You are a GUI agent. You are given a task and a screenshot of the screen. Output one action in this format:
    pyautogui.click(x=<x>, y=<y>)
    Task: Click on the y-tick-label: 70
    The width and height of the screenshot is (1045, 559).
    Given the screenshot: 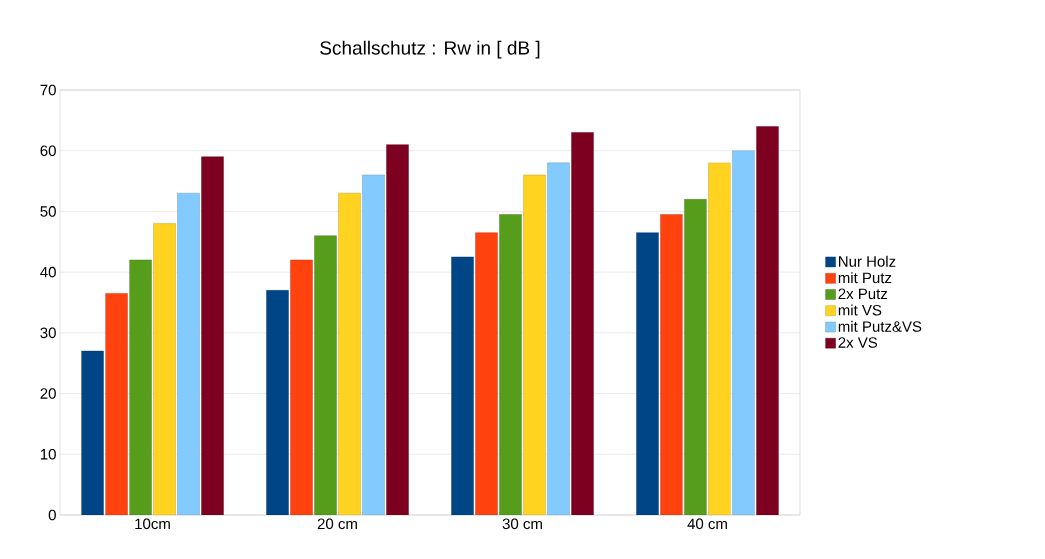 What is the action you would take?
    pyautogui.click(x=48, y=90)
    